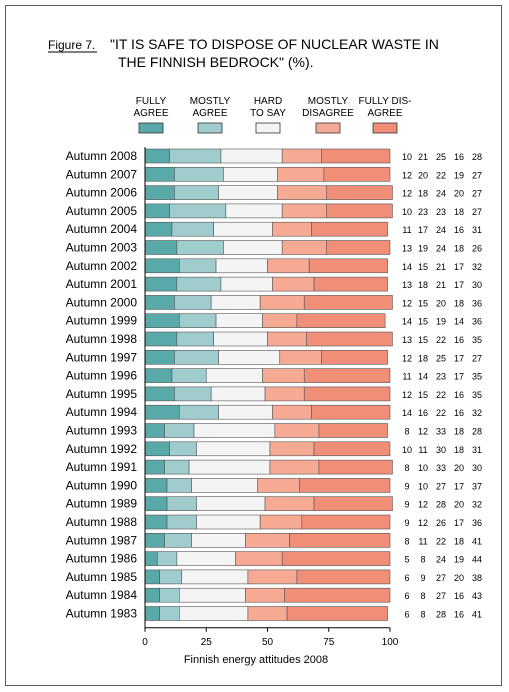 Image resolution: width=509 pixels, height=692 pixels. What do you see at coordinates (477, 468) in the screenshot?
I see `value-label: 30` at bounding box center [477, 468].